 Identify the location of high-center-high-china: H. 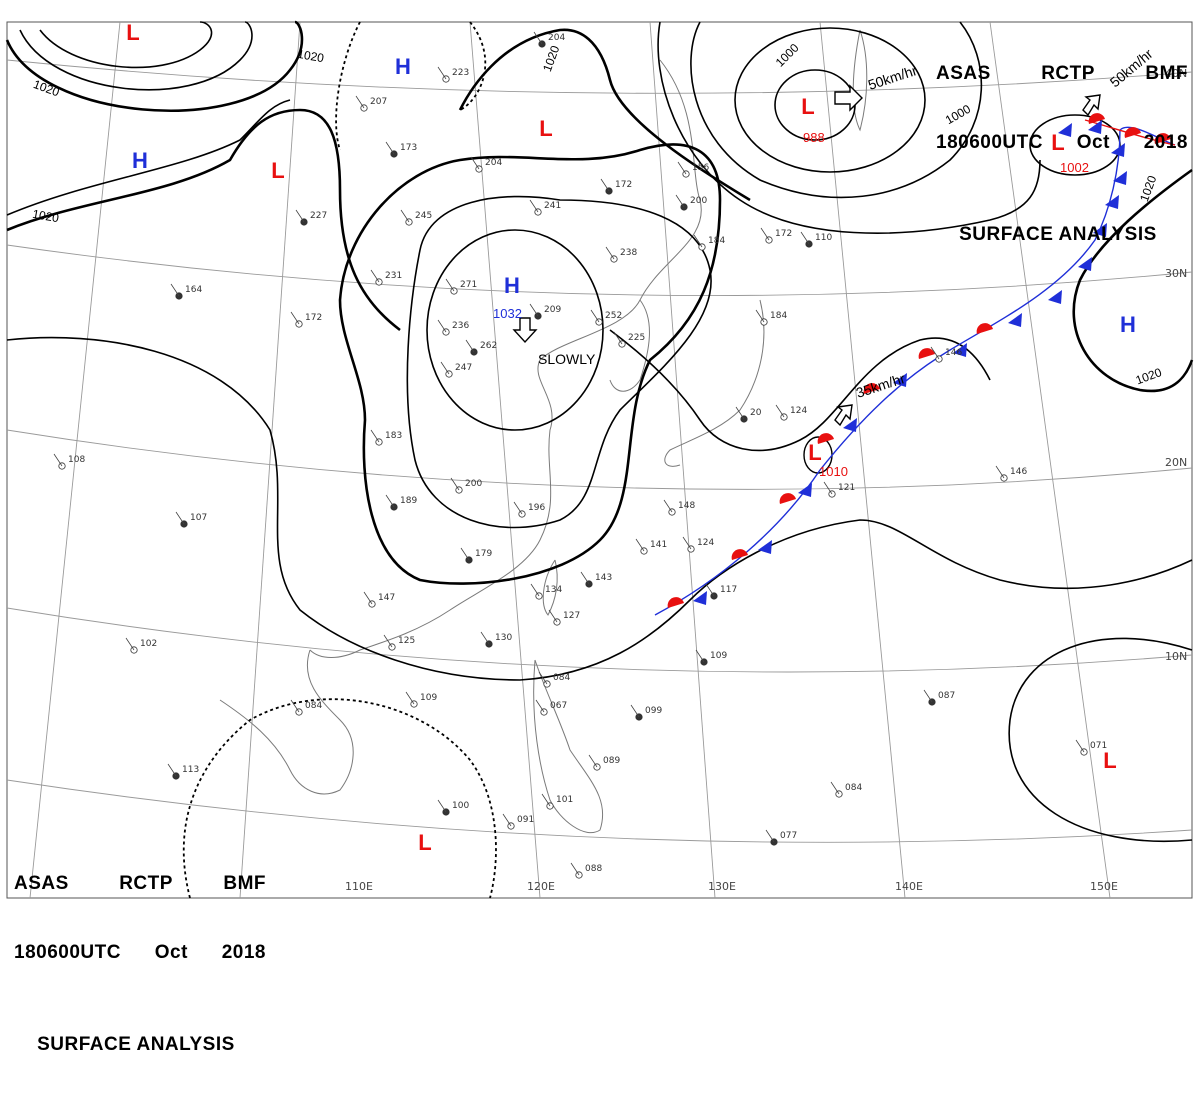
(512, 285).